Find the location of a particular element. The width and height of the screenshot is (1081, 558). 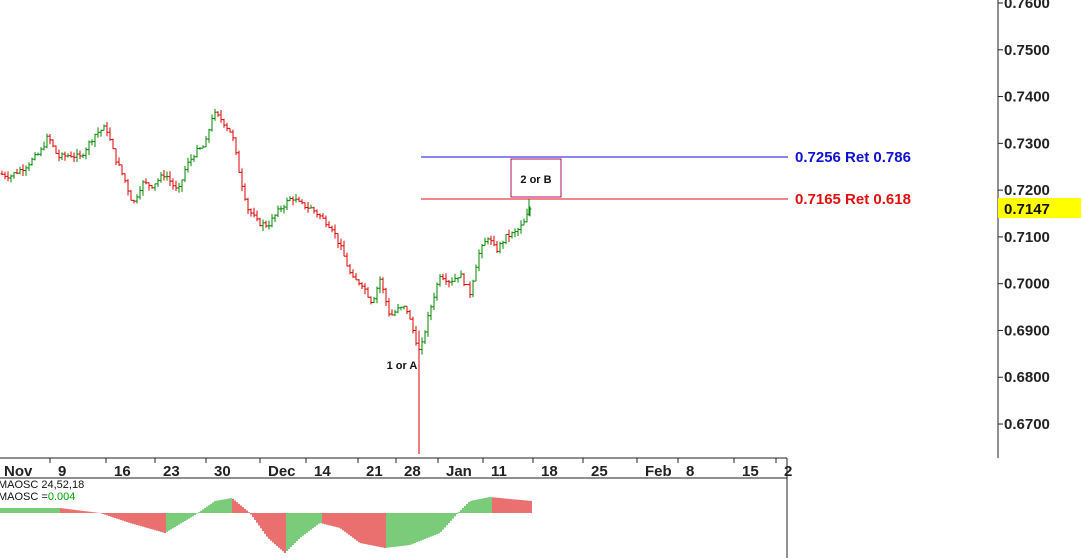

osc-value-number: 0.004 is located at coordinates (62, 497).